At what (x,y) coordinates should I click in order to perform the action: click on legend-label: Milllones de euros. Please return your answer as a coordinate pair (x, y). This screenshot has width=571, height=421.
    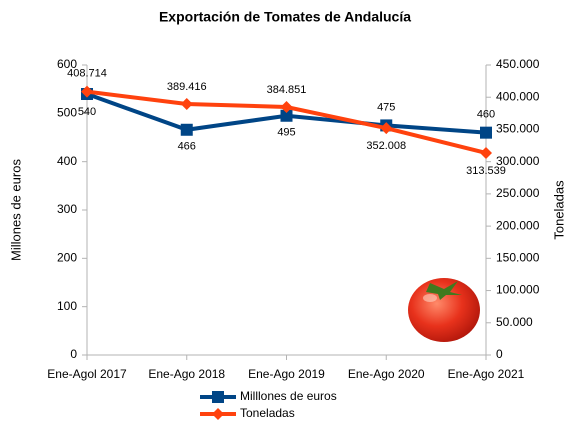
    Looking at the image, I should click on (288, 396).